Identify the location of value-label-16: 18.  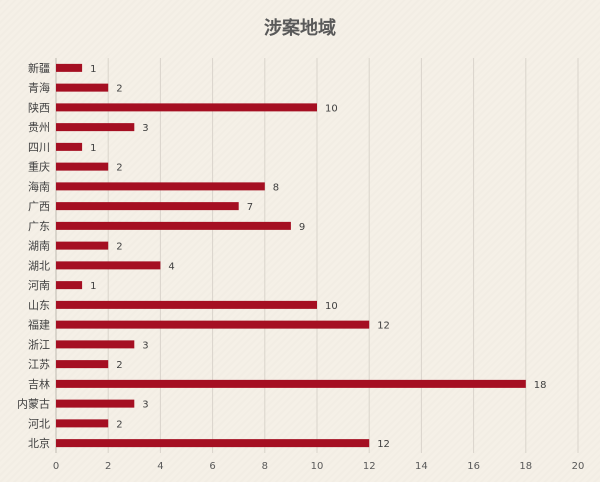
(540, 385).